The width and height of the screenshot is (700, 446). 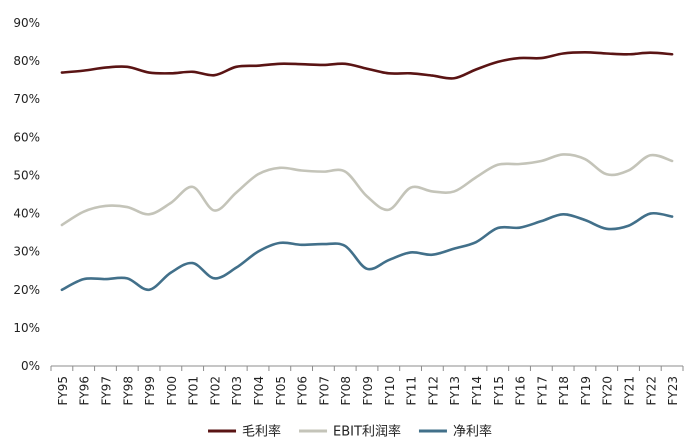 What do you see at coordinates (455, 391) in the screenshot?
I see `x-tick-label: FY13` at bounding box center [455, 391].